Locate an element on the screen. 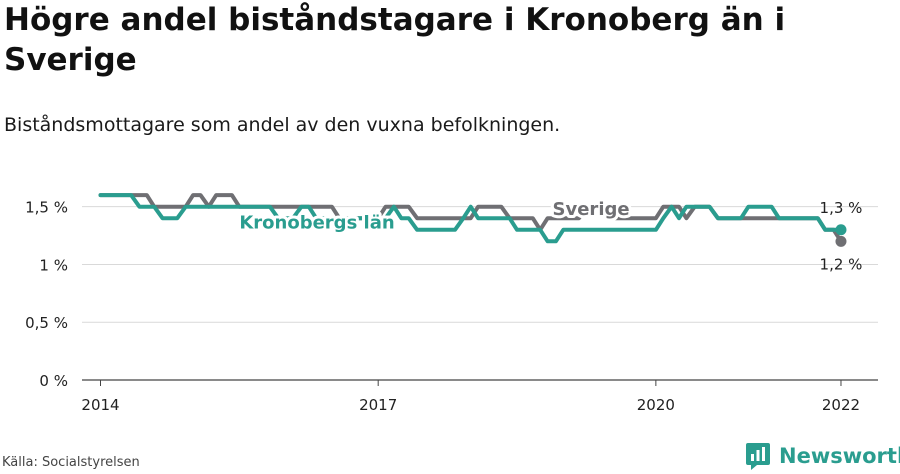  series-line is located at coordinates (470, 218).